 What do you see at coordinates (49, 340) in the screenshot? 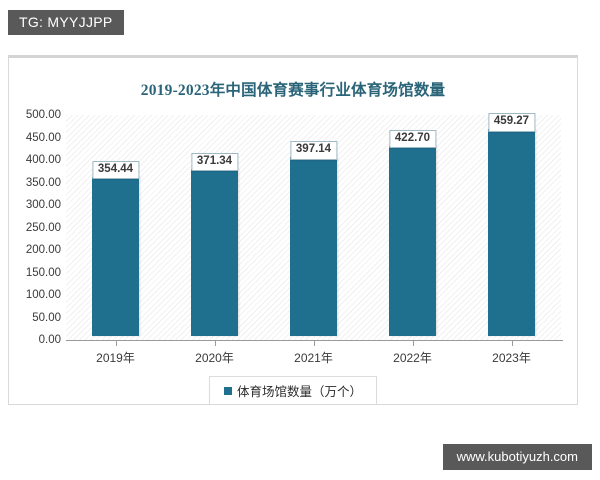
I see `y-axis-tick-label: 0.00` at bounding box center [49, 340].